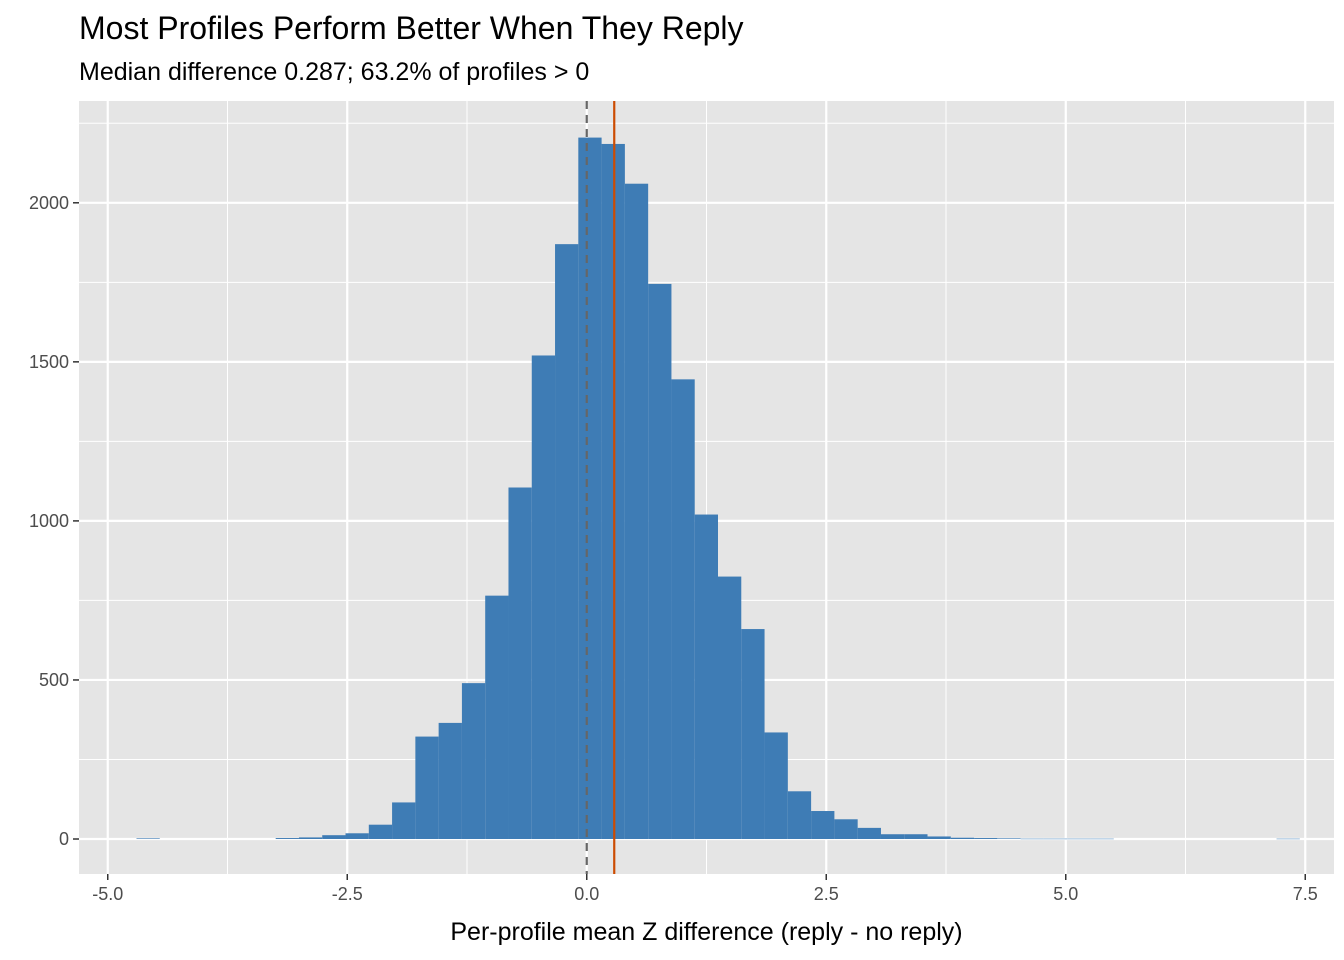 The width and height of the screenshot is (1344, 960). Describe the element at coordinates (1305, 894) in the screenshot. I see `x-tick-label: 7.5` at that location.